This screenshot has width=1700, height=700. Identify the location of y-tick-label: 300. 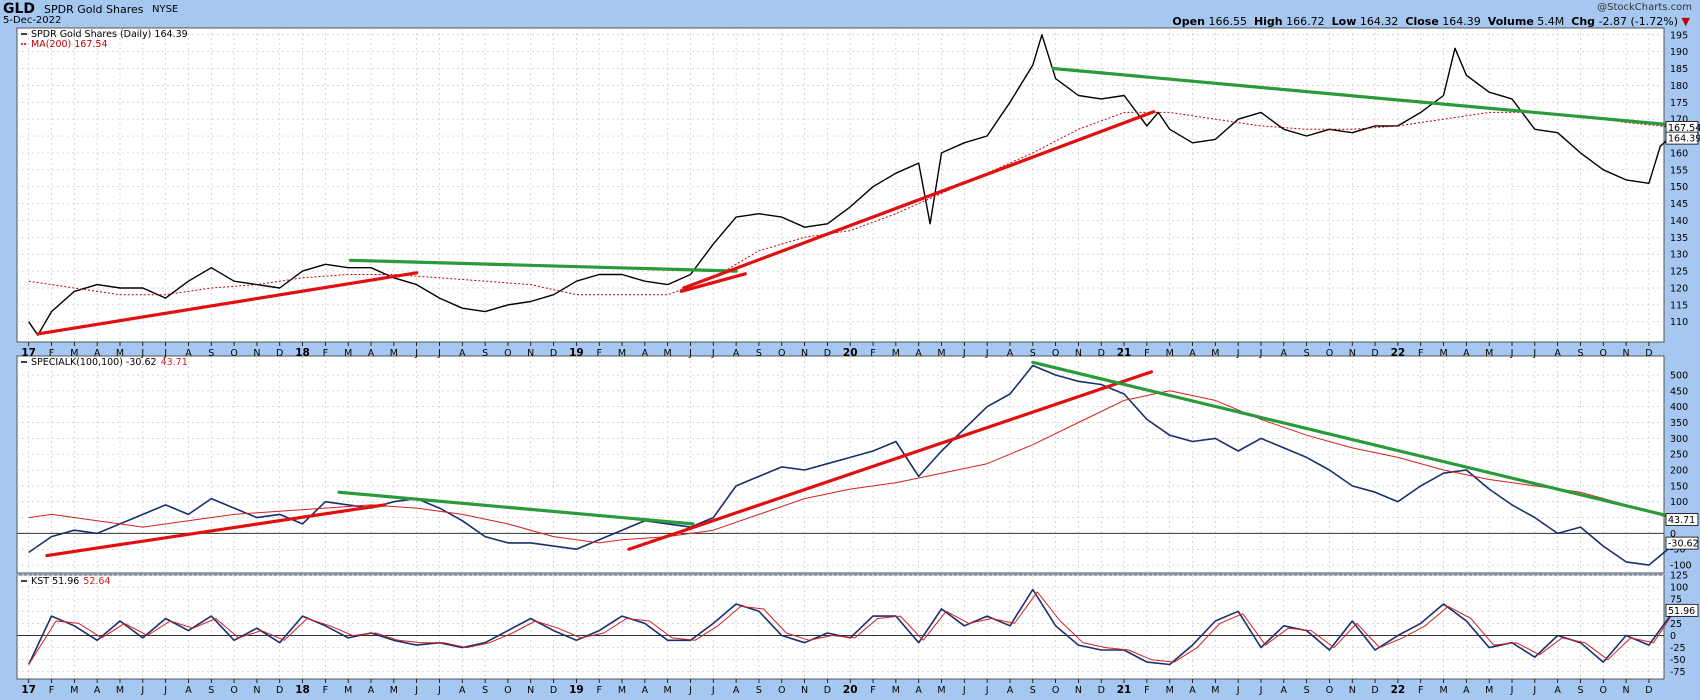
(1679, 439).